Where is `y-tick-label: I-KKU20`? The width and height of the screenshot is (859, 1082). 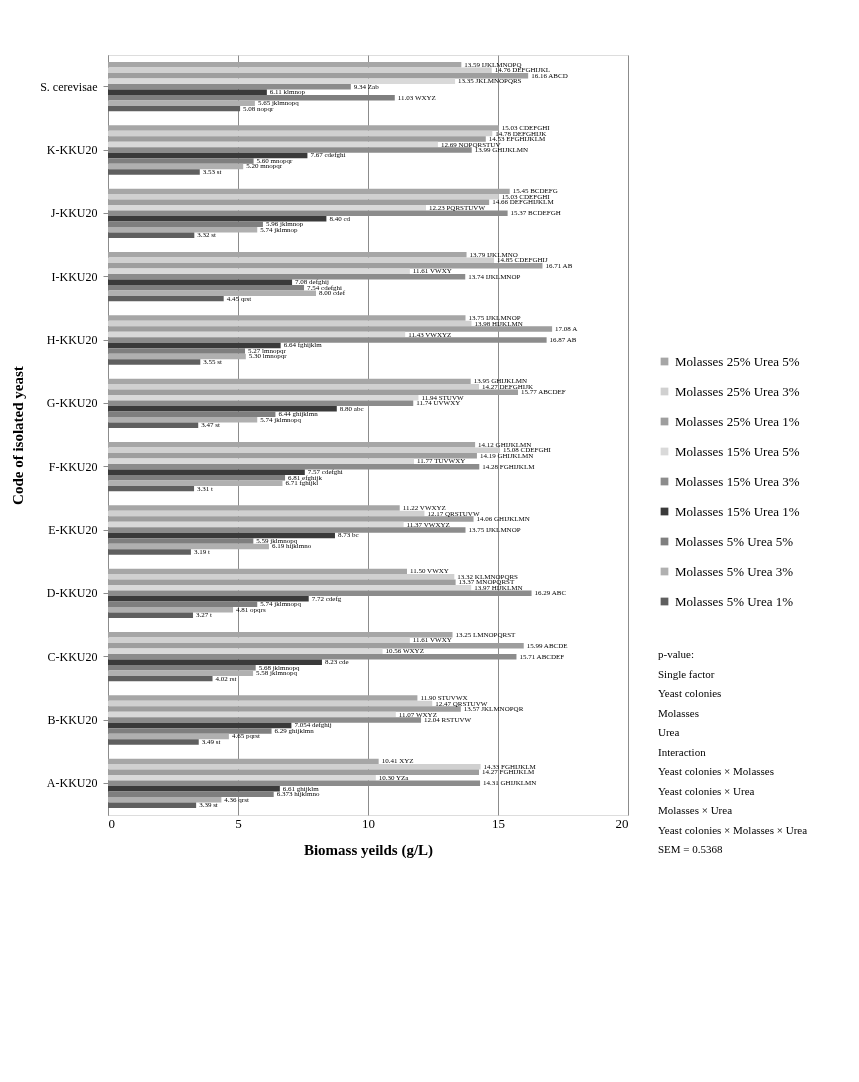
y-tick-label: I-KKU20 is located at coordinates (74, 276).